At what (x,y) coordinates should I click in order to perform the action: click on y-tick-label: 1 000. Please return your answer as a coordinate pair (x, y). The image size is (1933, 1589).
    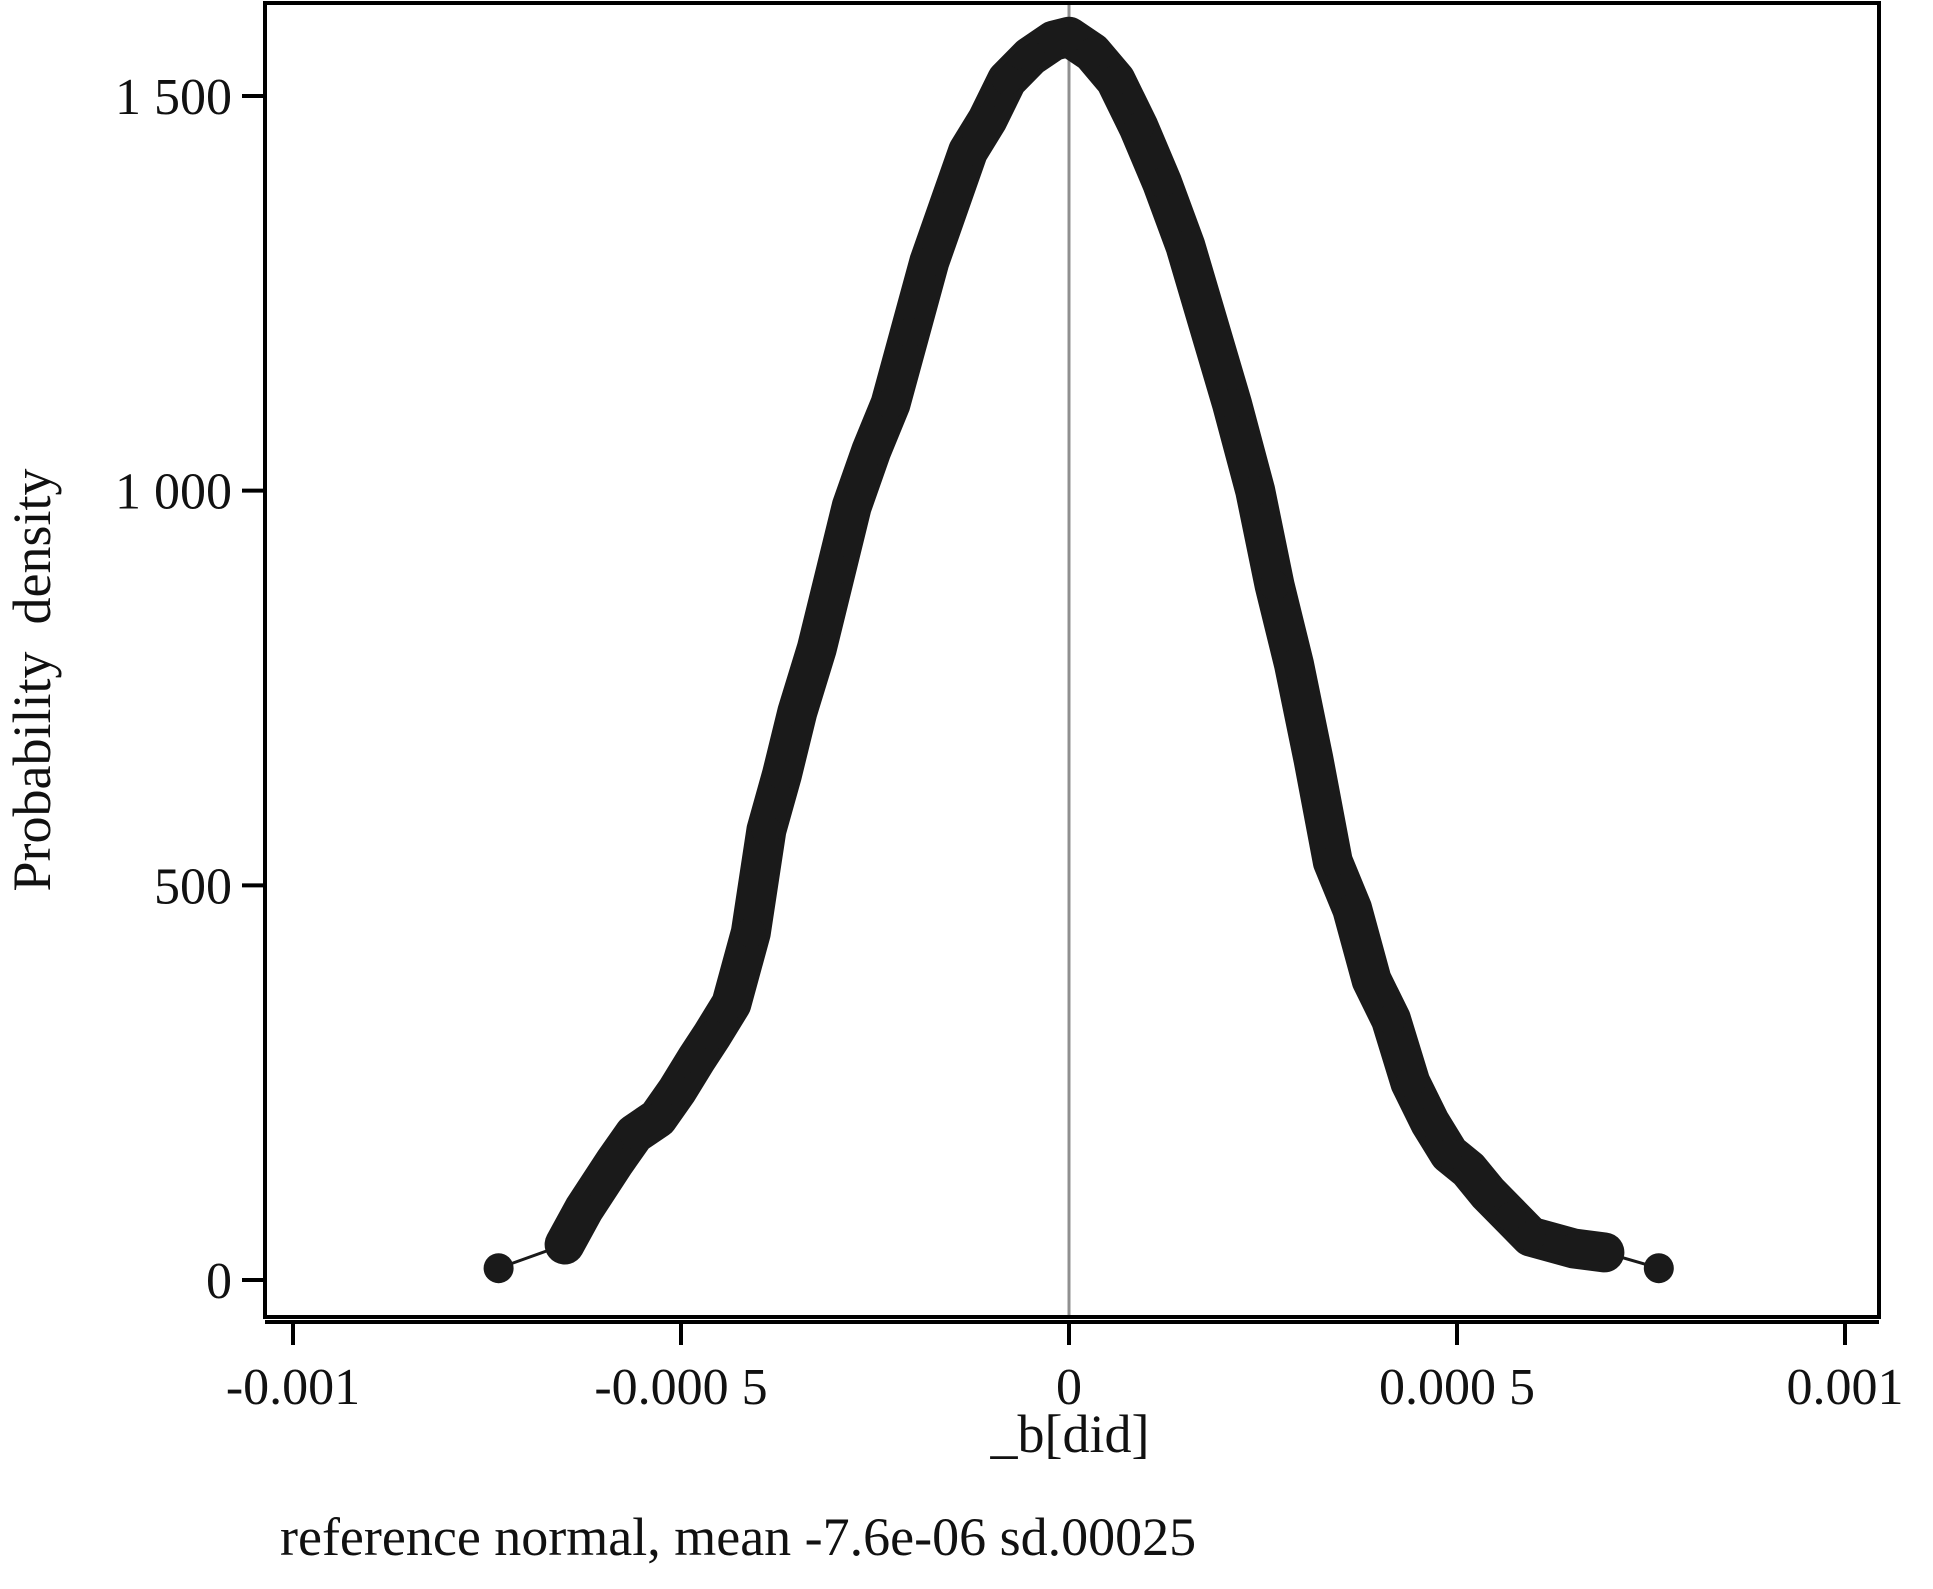
    Looking at the image, I should click on (173, 492).